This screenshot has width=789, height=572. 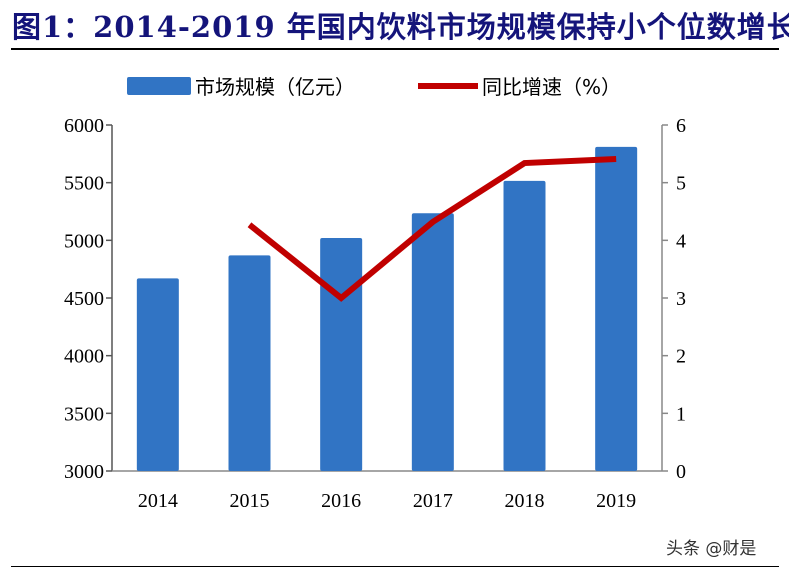 What do you see at coordinates (275, 87) in the screenshot?
I see `legend-label-bar: 市场规模（亿元）` at bounding box center [275, 87].